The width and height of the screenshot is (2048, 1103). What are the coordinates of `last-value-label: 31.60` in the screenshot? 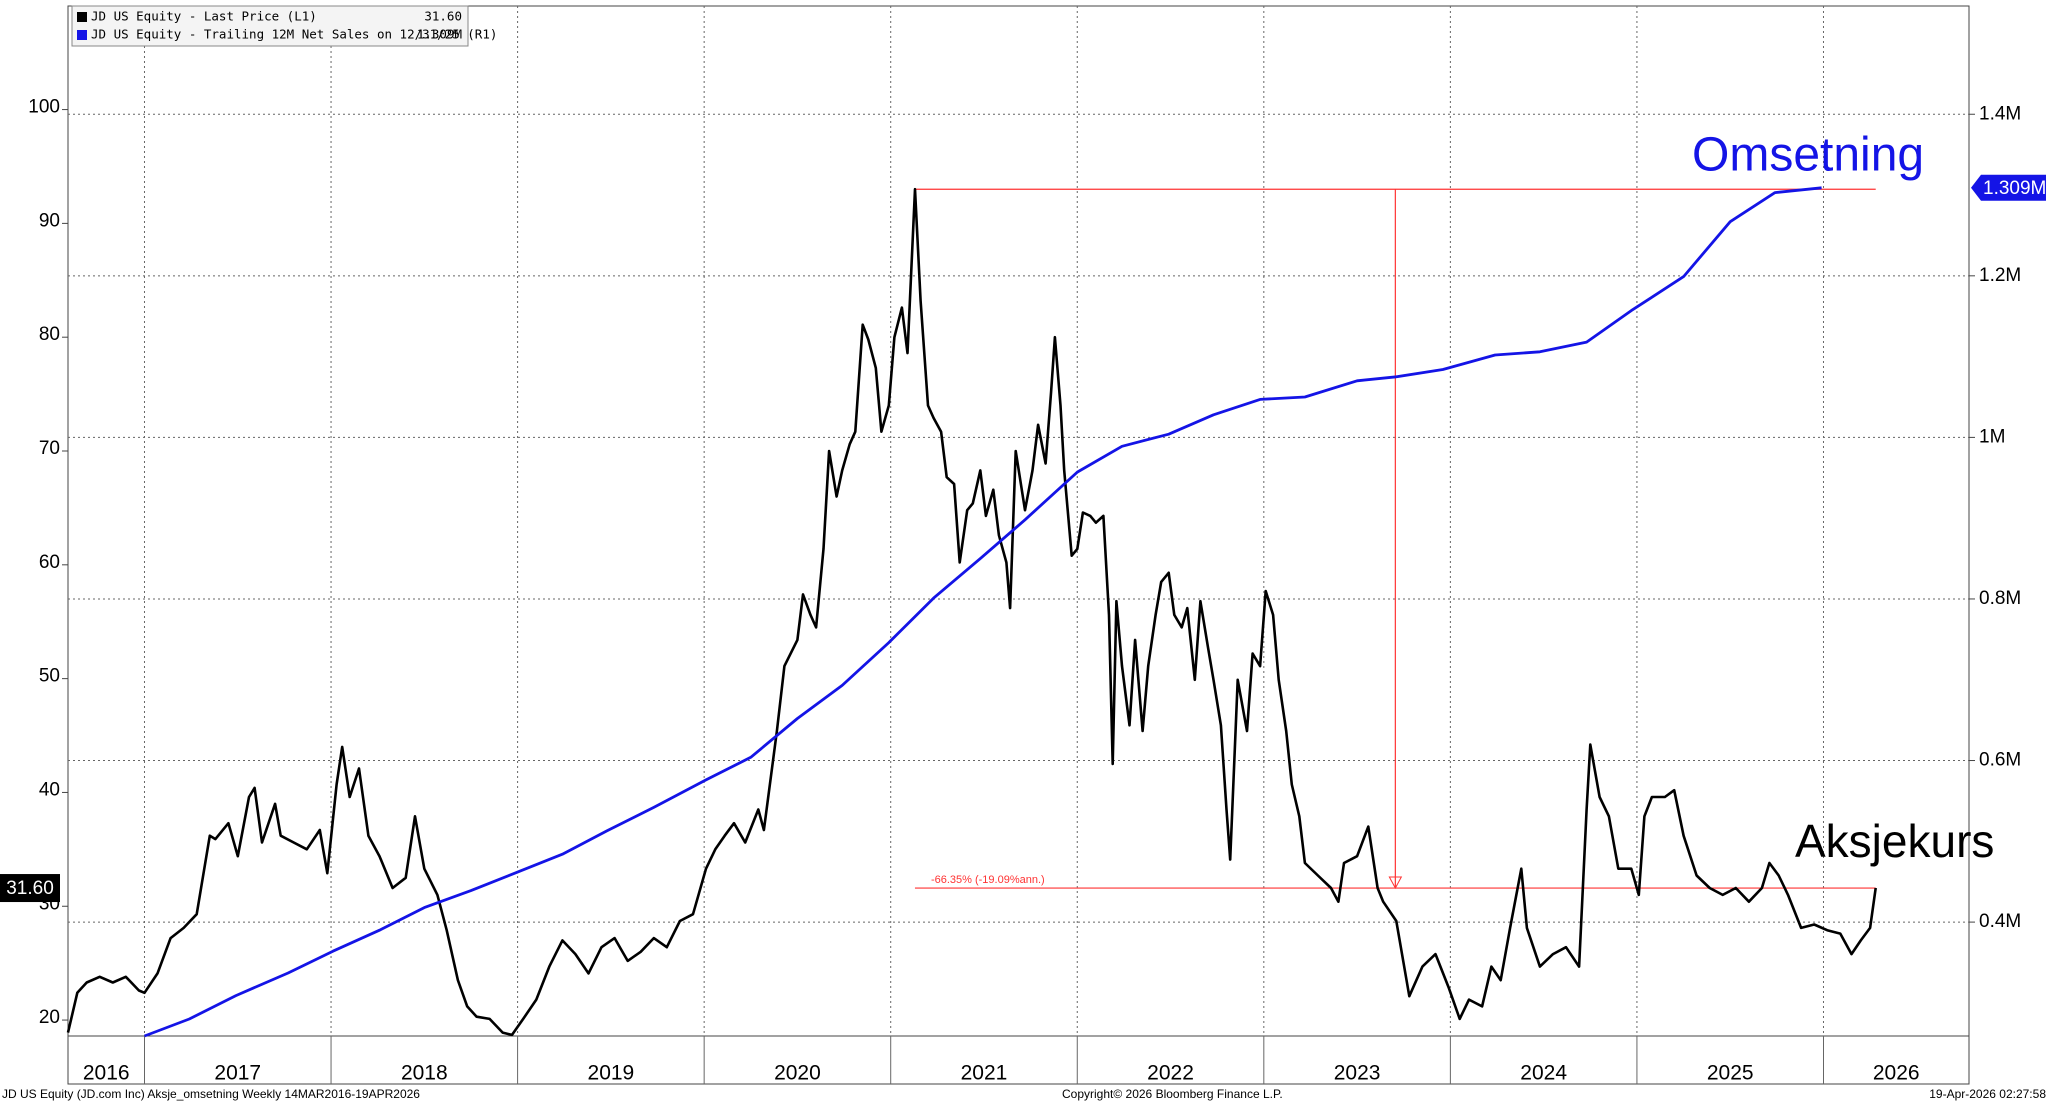 It's located at (30, 888).